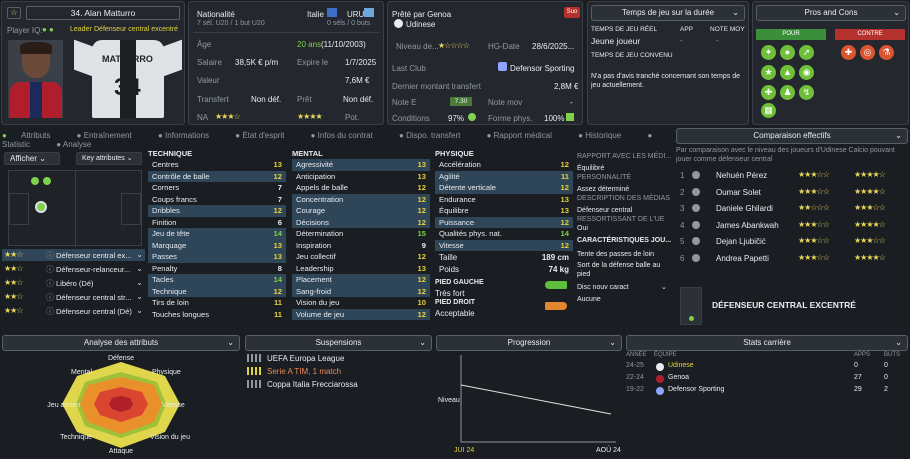 This screenshot has width=910, height=459. I want to click on susp-item: Serie A TIM, 1 match, so click(338, 371).